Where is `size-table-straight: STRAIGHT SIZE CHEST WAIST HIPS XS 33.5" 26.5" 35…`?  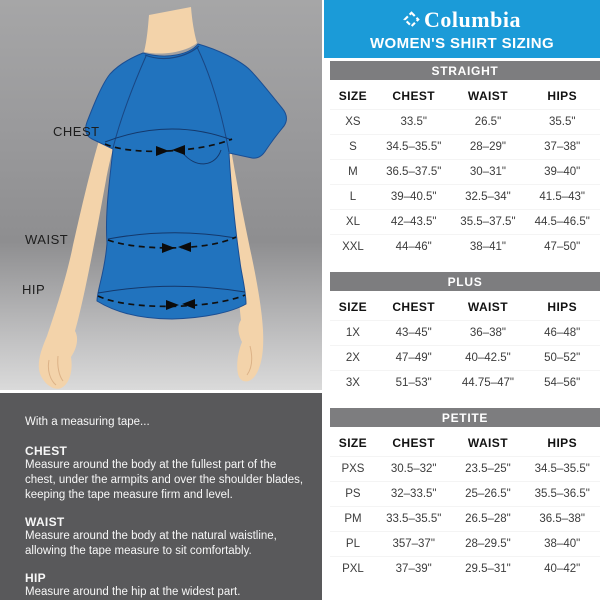 size-table-straight: STRAIGHT SIZE CHEST WAIST HIPS XS 33.5" 26.5" 35… is located at coordinates (465, 160).